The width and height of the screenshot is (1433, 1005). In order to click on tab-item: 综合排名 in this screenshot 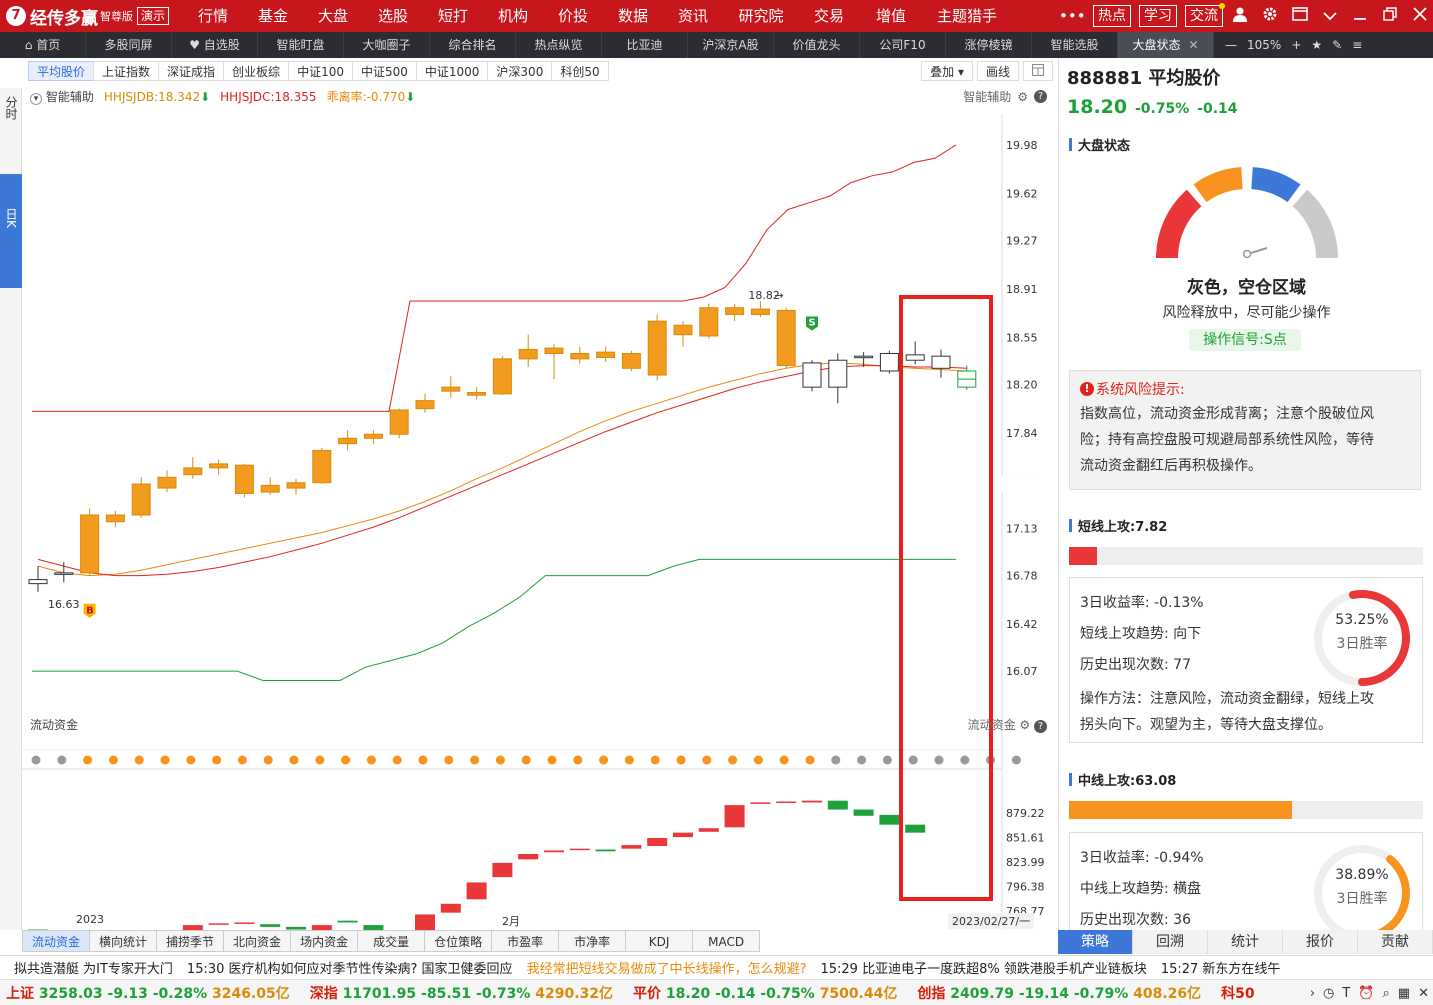, I will do `click(473, 45)`.